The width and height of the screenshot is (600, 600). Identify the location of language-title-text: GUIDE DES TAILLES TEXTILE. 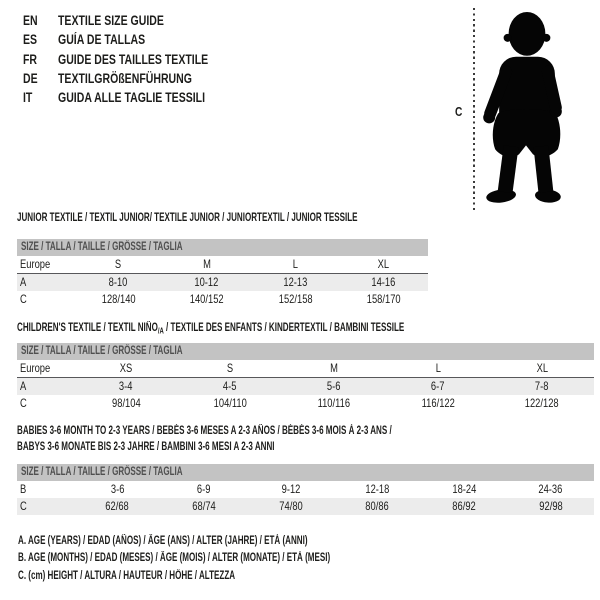
(133, 59).